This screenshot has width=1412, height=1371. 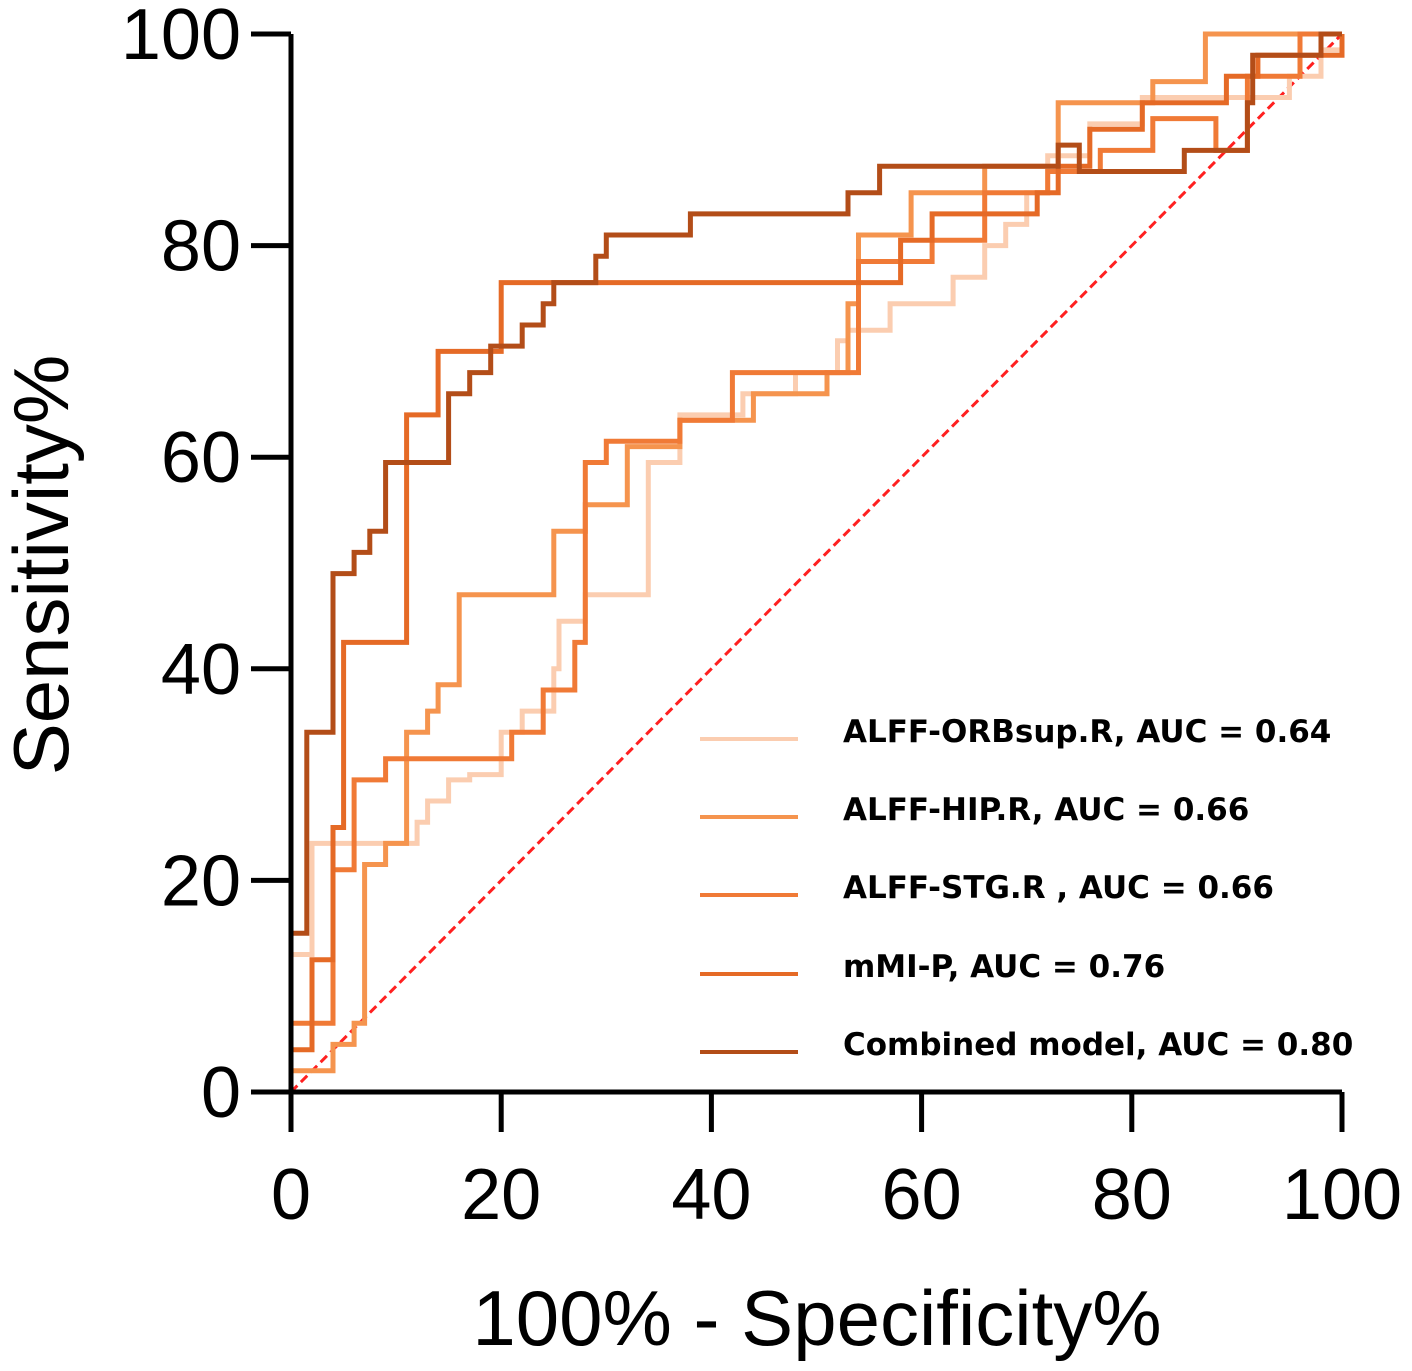 What do you see at coordinates (42, 565) in the screenshot?
I see `y-axis-title: Sensitivity%` at bounding box center [42, 565].